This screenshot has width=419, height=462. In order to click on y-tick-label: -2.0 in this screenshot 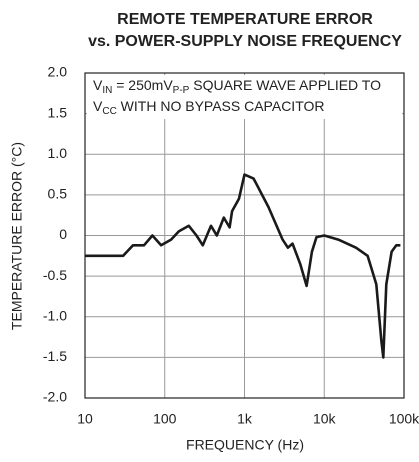, I will do `click(55, 397)`.